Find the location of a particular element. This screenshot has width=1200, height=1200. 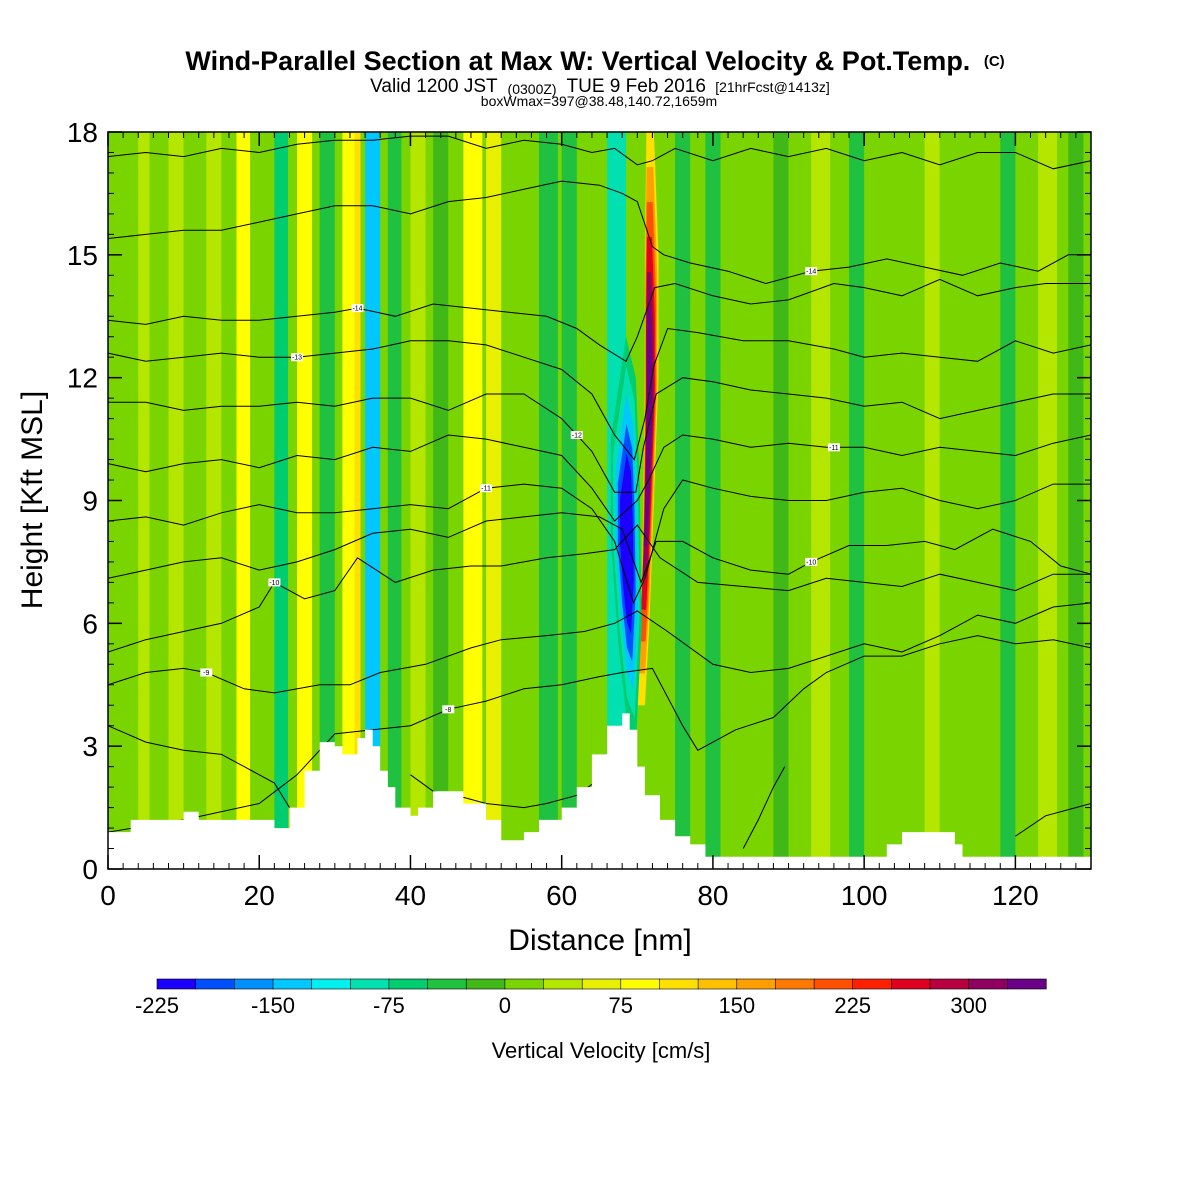

y-tick-label-3: 9 is located at coordinates (90, 501).